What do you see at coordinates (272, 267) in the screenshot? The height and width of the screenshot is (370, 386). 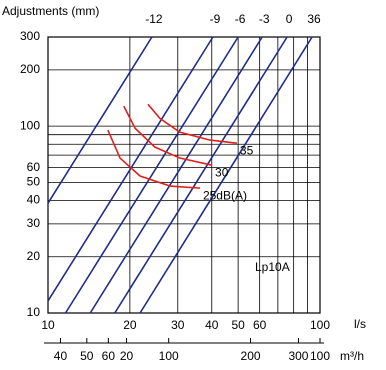 I see `annotation: Lp10A` at bounding box center [272, 267].